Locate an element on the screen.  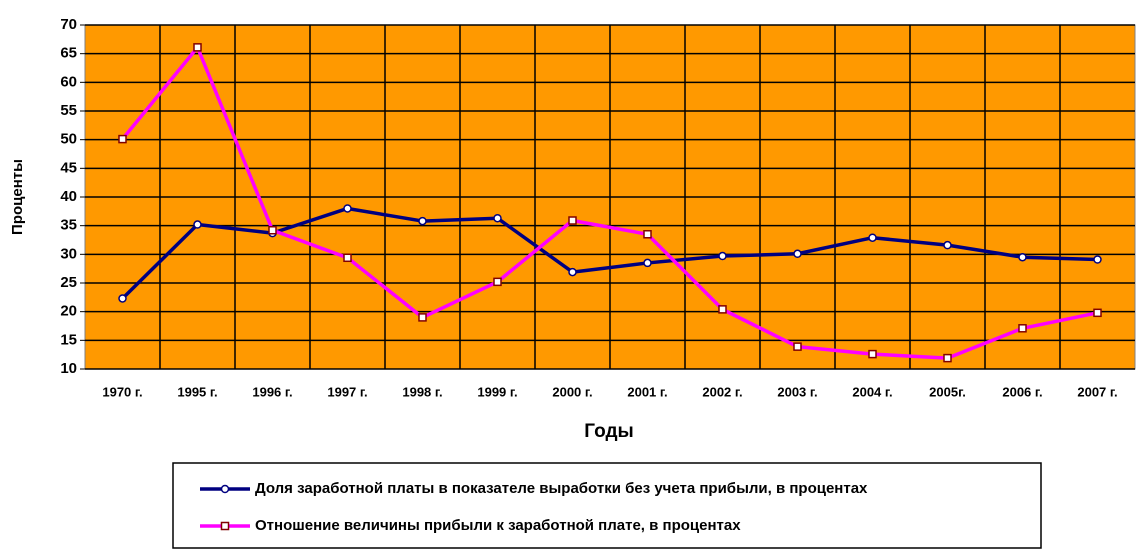
x-tick-label: 2007 г. is located at coordinates (1097, 391).